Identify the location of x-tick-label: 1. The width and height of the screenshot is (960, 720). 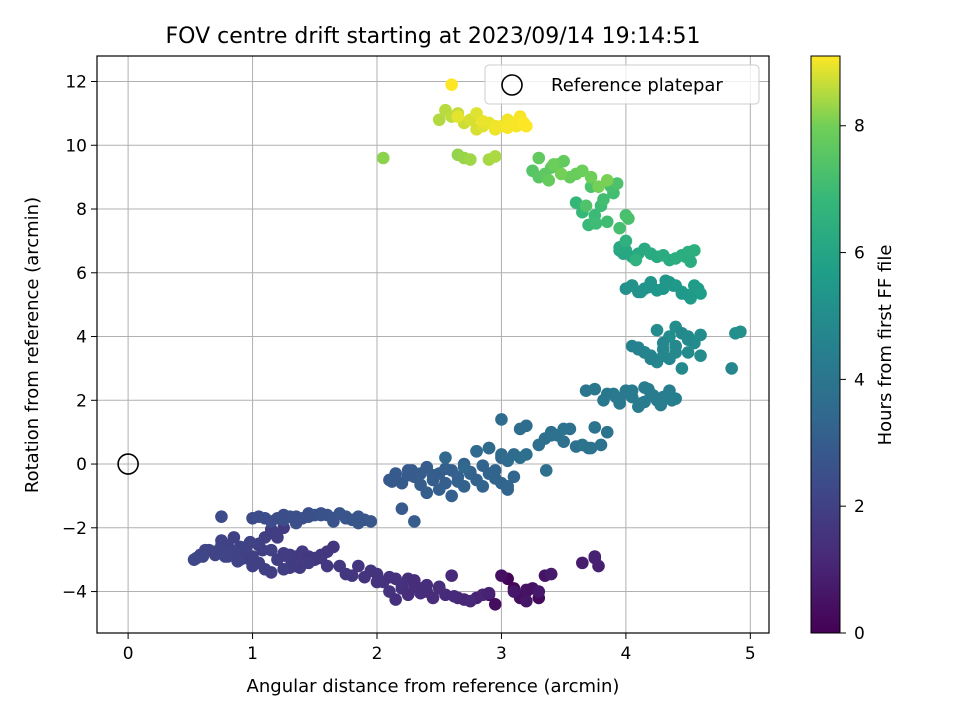
(252, 654).